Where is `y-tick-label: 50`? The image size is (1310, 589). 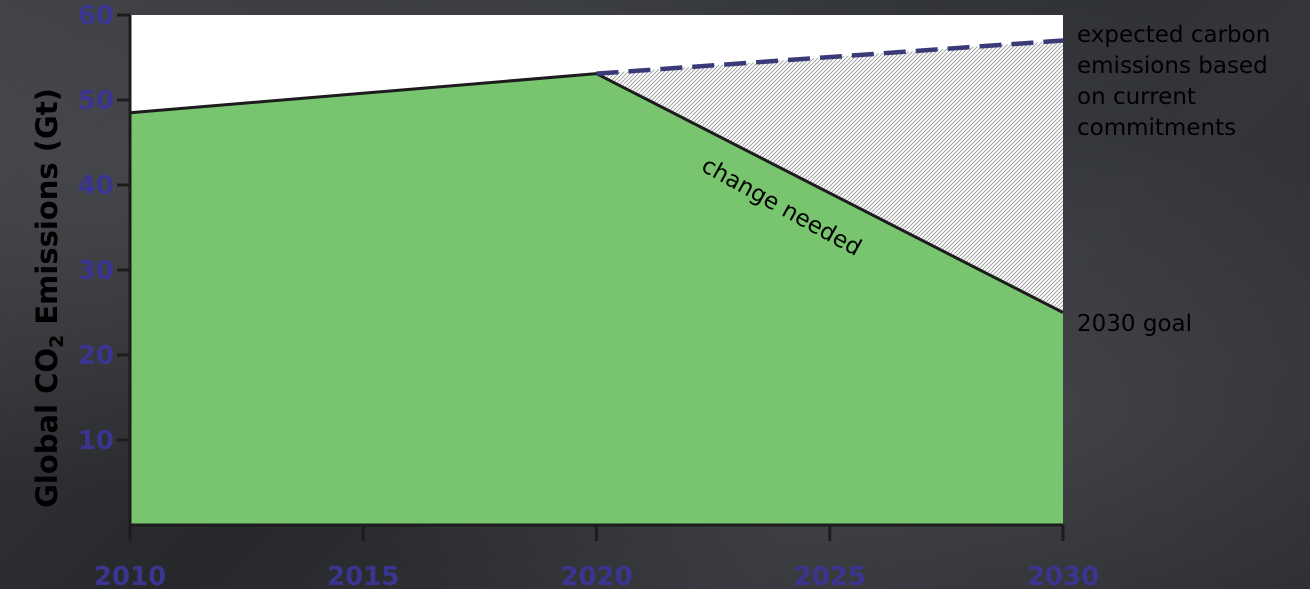 y-tick-label: 50 is located at coordinates (96, 101).